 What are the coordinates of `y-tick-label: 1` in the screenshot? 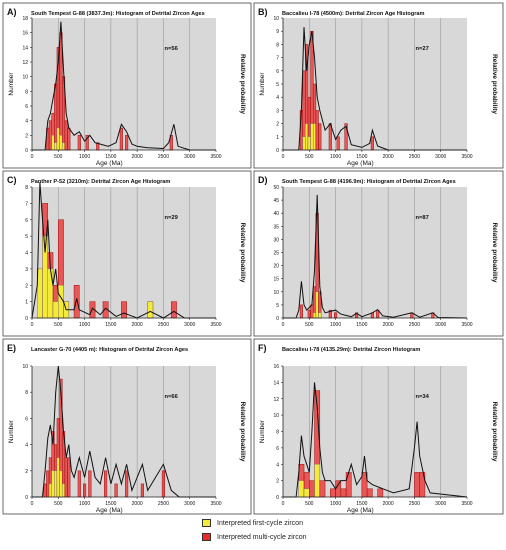 It's located at (277, 138).